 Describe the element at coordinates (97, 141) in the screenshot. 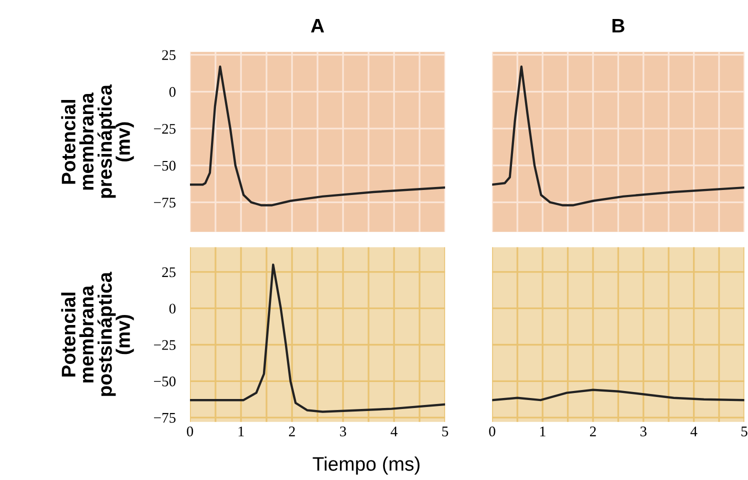

I see `y-axis-title: Potencial membrana presináptica (mv)` at that location.